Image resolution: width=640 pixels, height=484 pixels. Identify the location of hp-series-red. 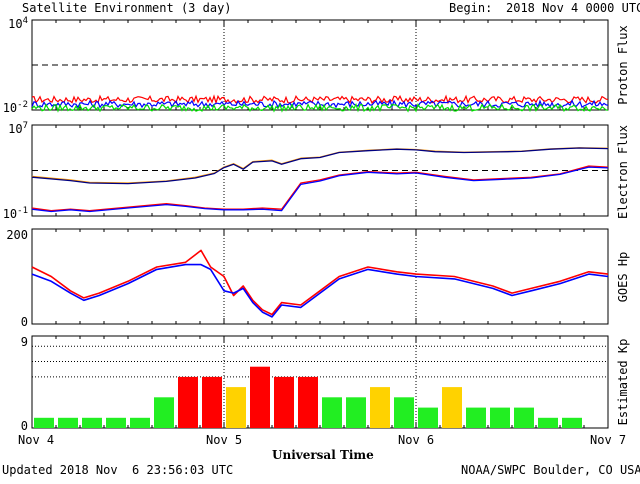
(320, 282).